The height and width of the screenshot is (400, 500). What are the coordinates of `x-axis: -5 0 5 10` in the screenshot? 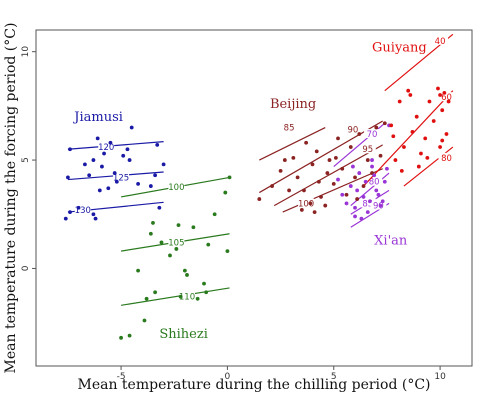 It's located at (281, 374).